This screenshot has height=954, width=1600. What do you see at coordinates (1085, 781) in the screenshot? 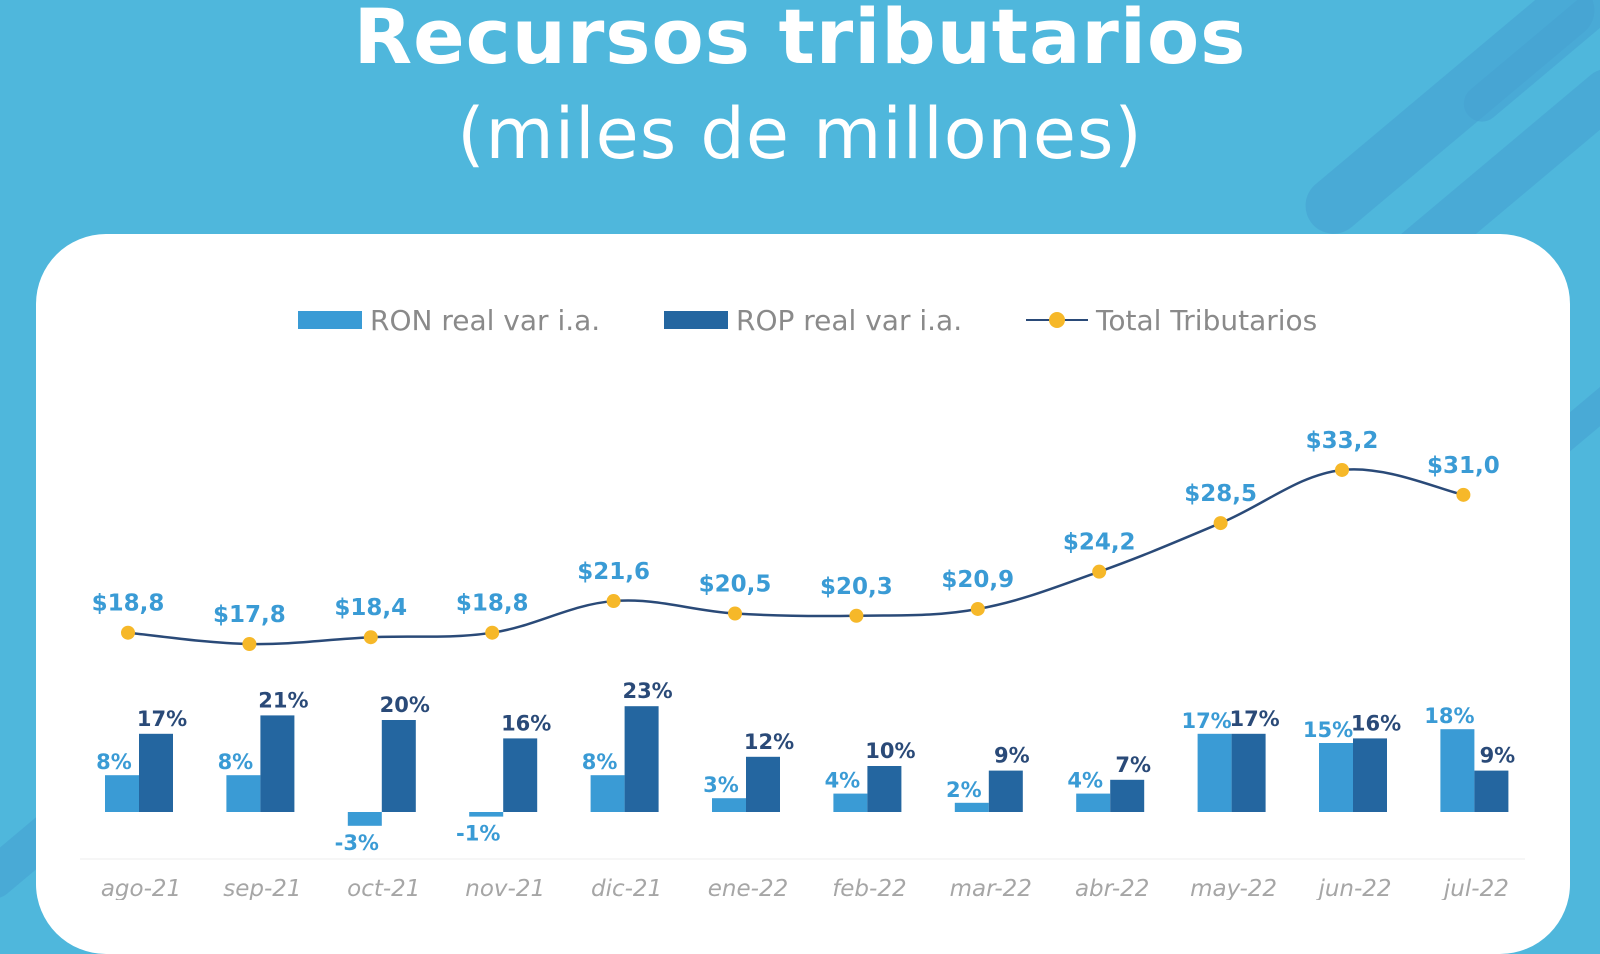
I see `bar-label-ron-abr-22: 4%` at bounding box center [1085, 781].